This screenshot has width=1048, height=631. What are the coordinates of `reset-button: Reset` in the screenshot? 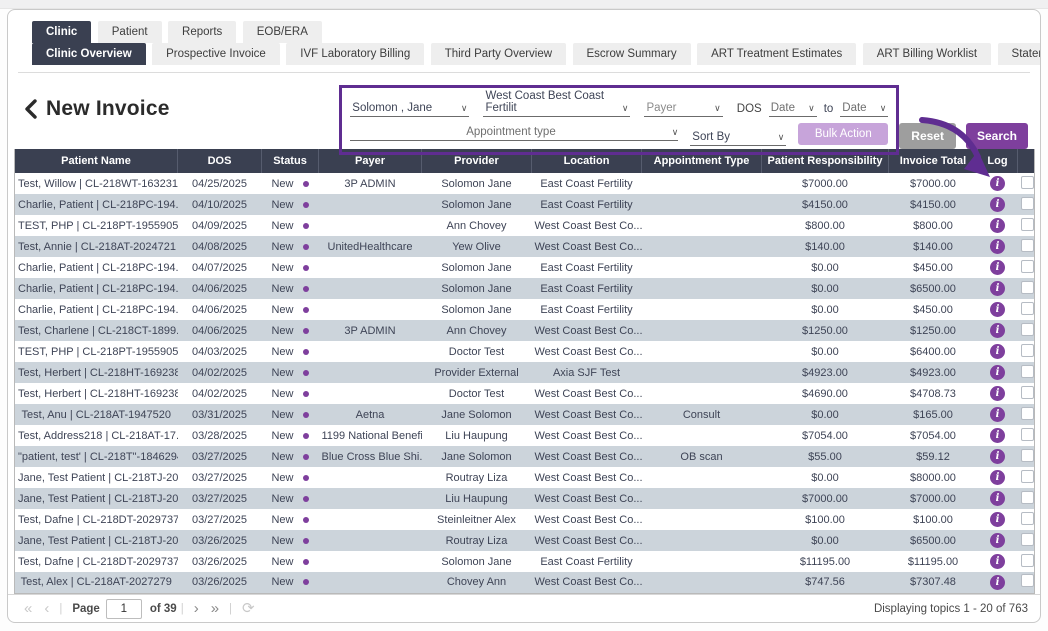 It's located at (927, 136).